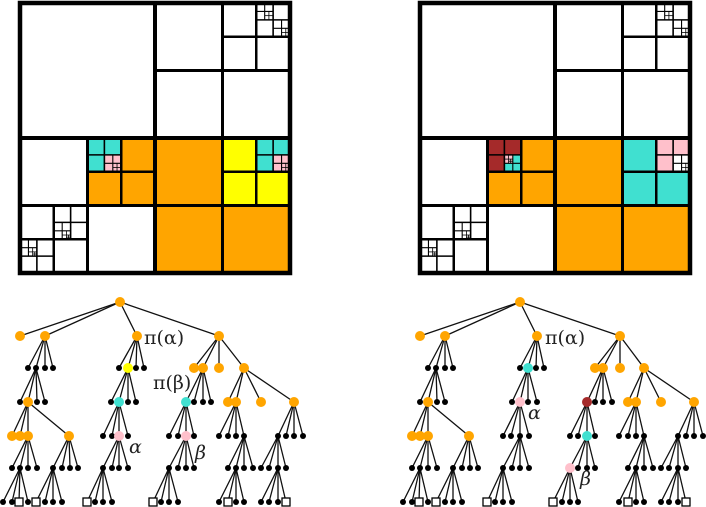  I want to click on label-alpha-right: α, so click(534, 413).